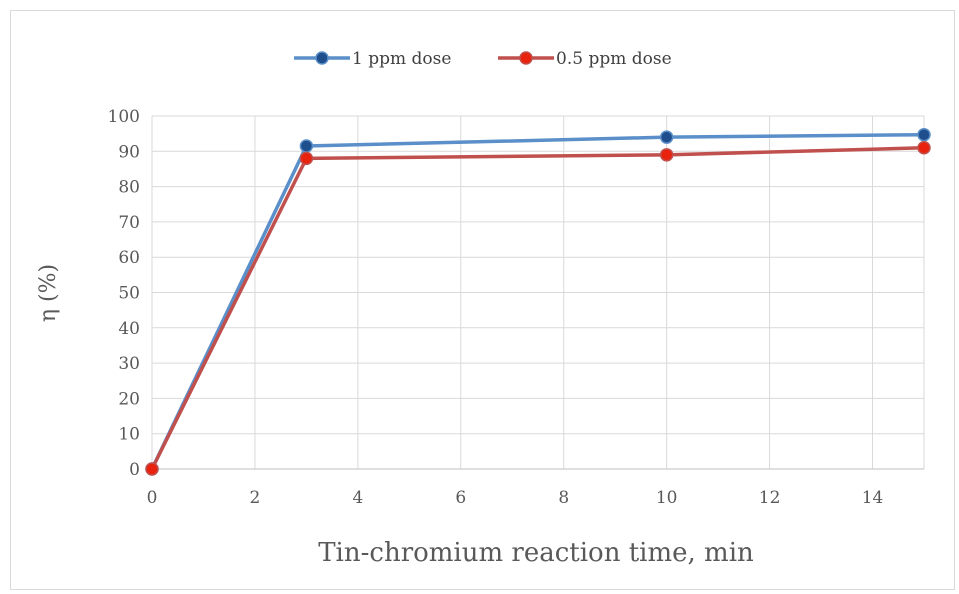  I want to click on x-tick-label: 6, so click(460, 498).